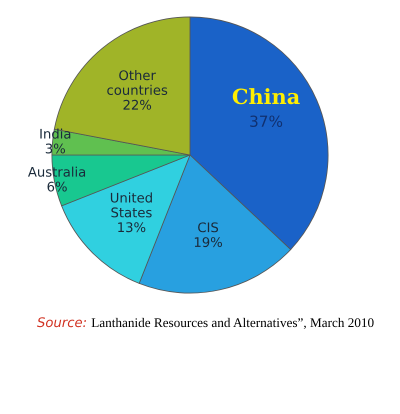 This screenshot has height=414, width=400. I want to click on data-label: 19%, so click(208, 242).